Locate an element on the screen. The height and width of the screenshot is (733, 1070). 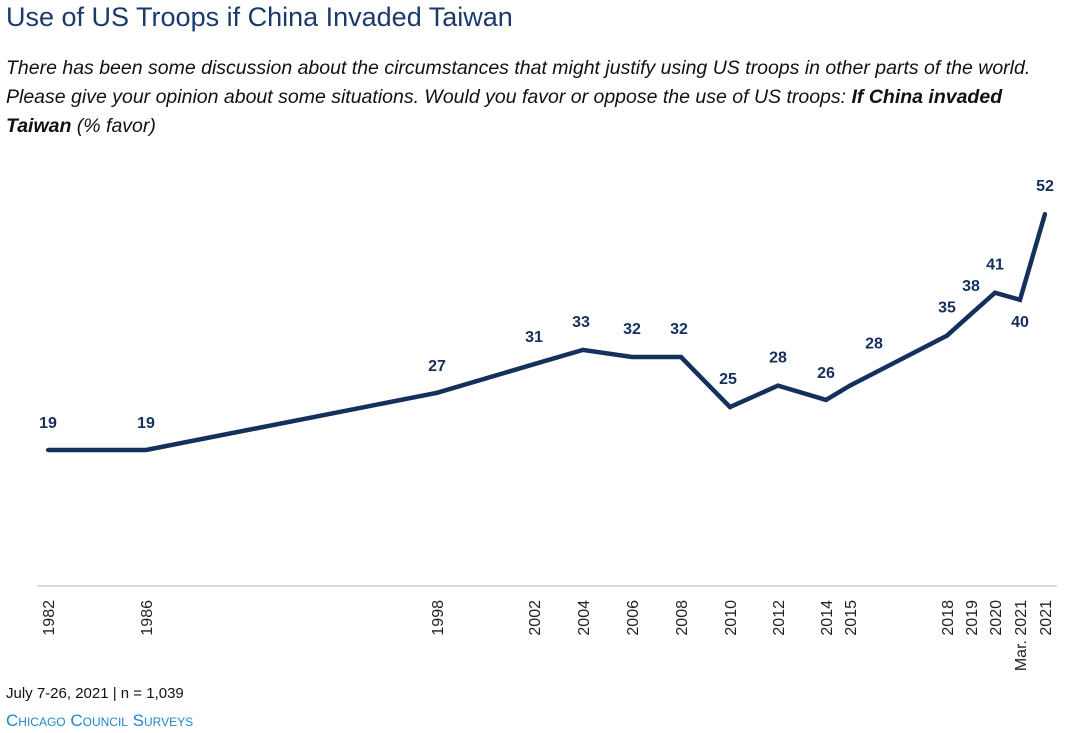
x-tick-label: 2020 is located at coordinates (996, 618).